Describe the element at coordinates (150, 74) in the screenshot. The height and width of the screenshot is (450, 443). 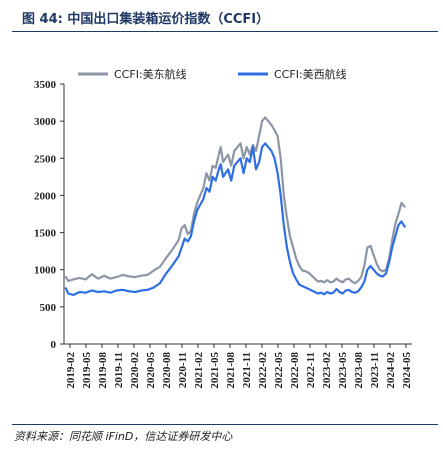
I see `legend-label-us-east: CCFI:美东航线` at that location.